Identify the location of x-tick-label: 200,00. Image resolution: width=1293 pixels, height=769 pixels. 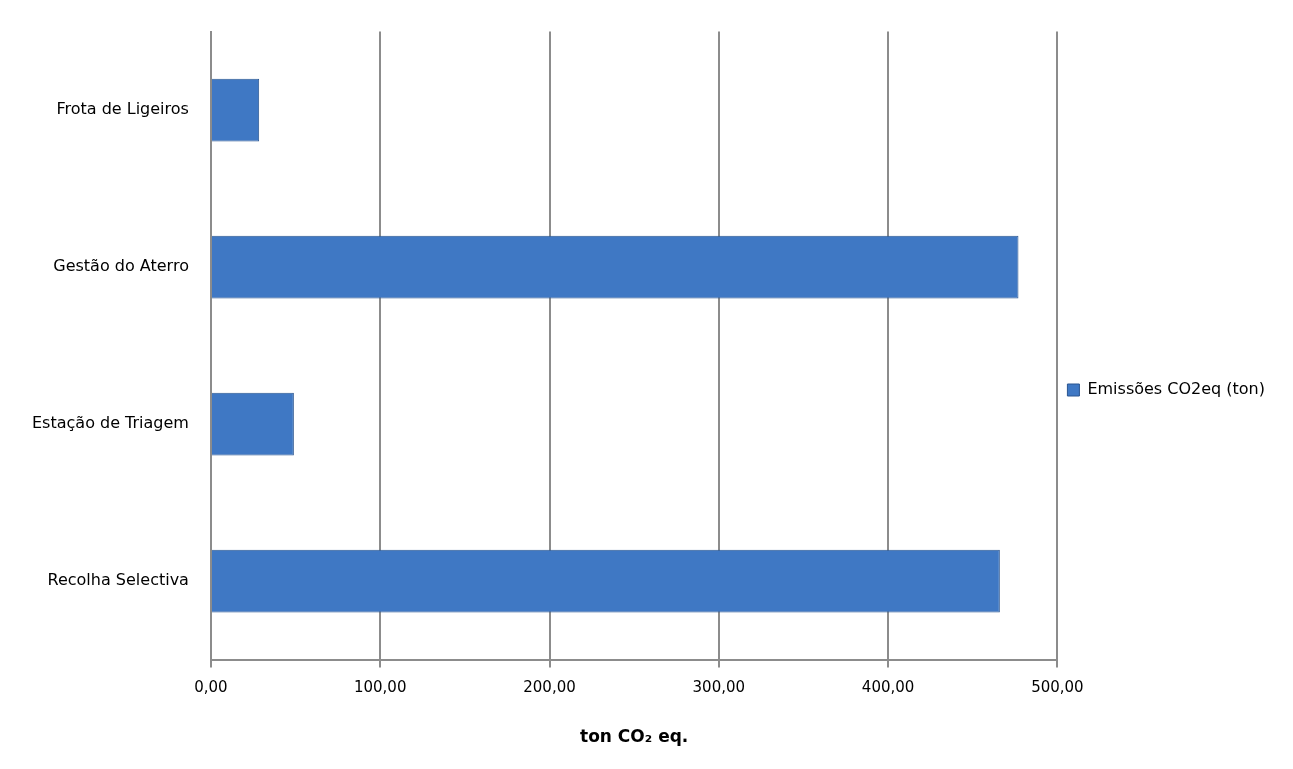
(549, 687).